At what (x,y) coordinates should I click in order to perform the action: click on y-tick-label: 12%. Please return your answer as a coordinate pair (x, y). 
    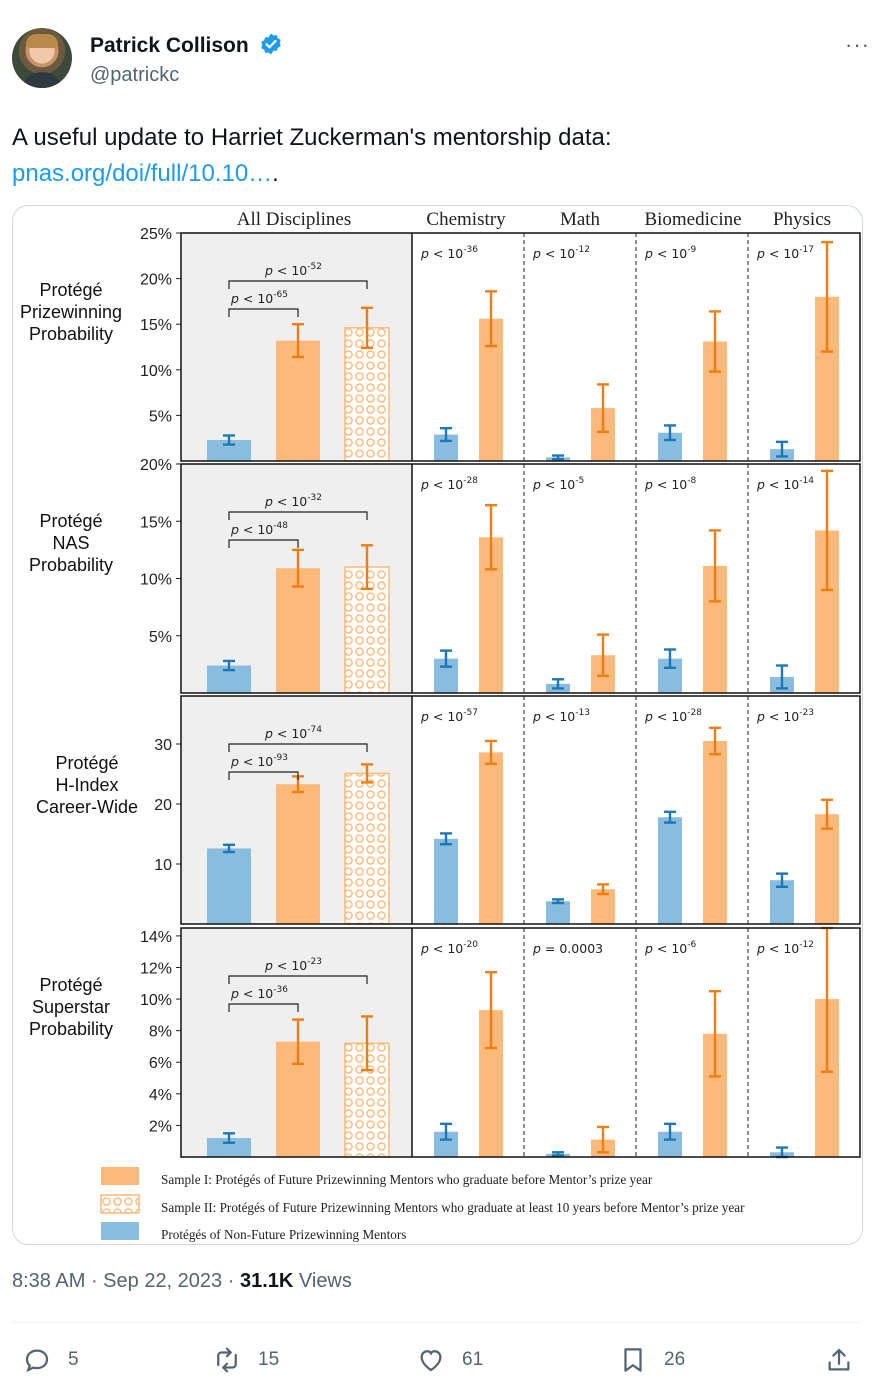
    Looking at the image, I should click on (156, 968).